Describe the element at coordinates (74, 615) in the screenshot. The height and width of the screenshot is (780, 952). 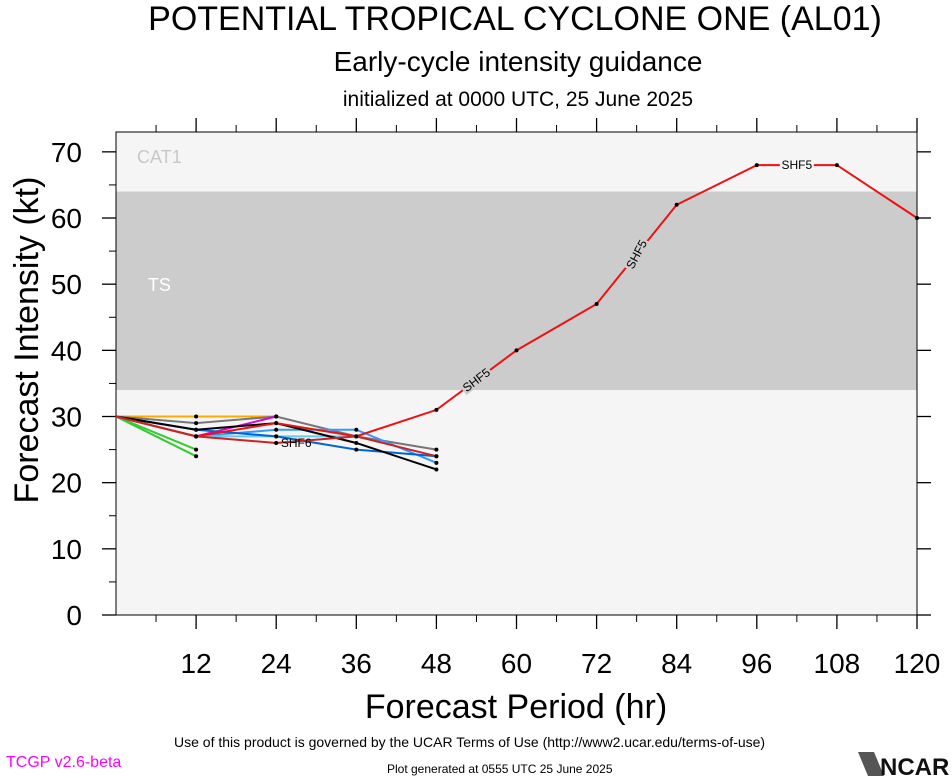
I see `y-tick-label: 0` at that location.